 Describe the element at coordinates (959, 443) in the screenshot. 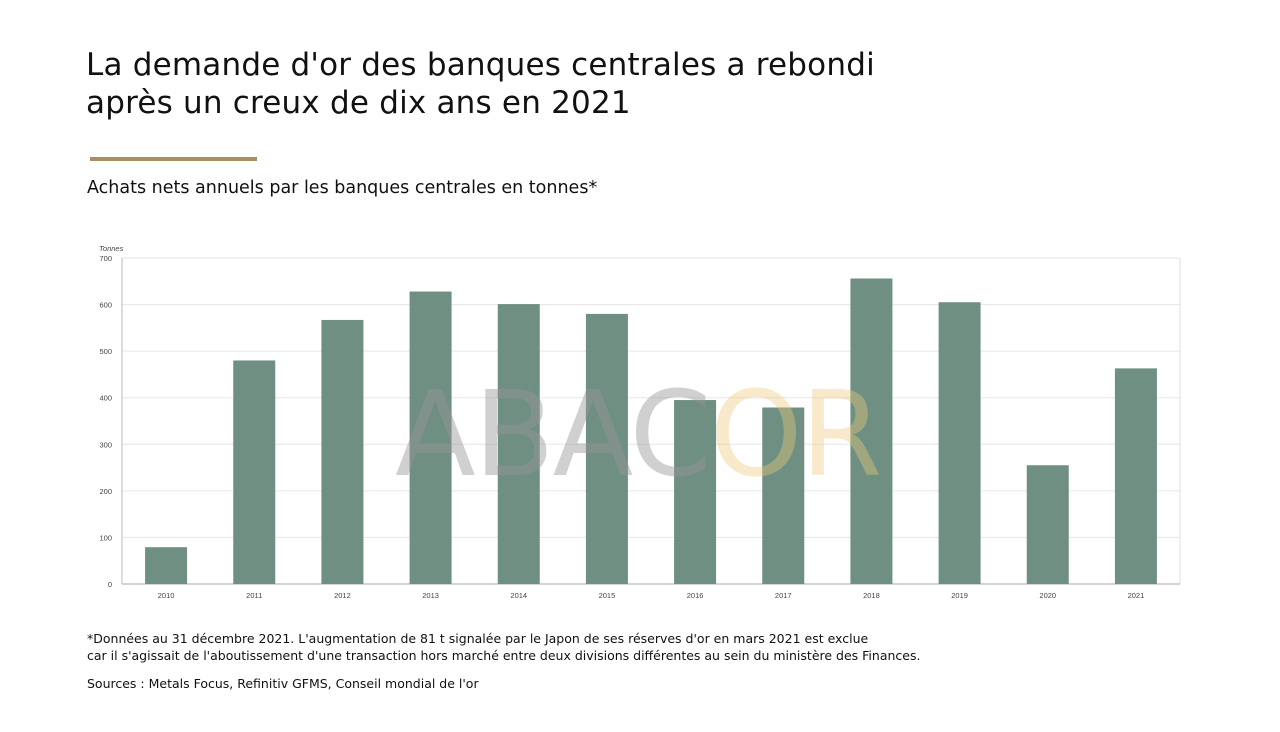

I see `bar-2019` at that location.